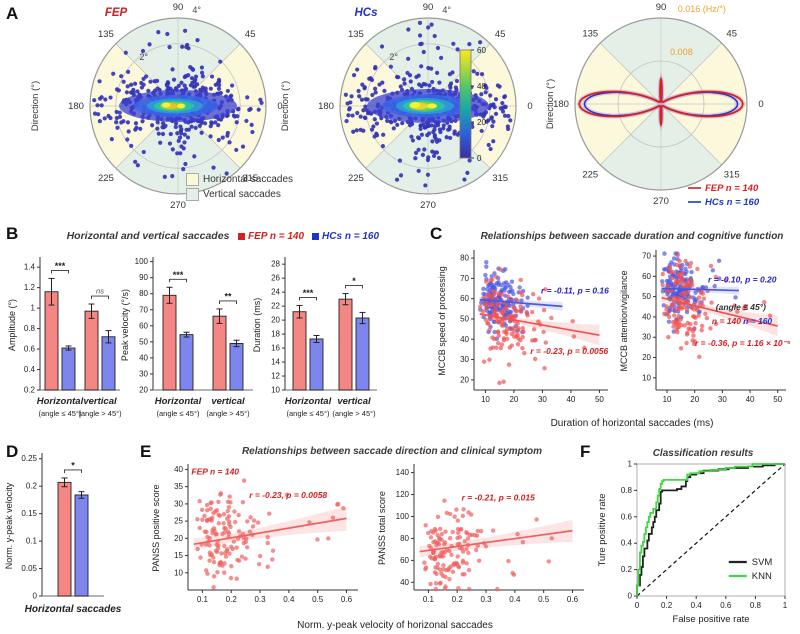 Image resolution: width=800 pixels, height=634 pixels. What do you see at coordinates (9, 525) in the screenshot?
I see `svg-text: Norm. y-peak velocity` at bounding box center [9, 525].